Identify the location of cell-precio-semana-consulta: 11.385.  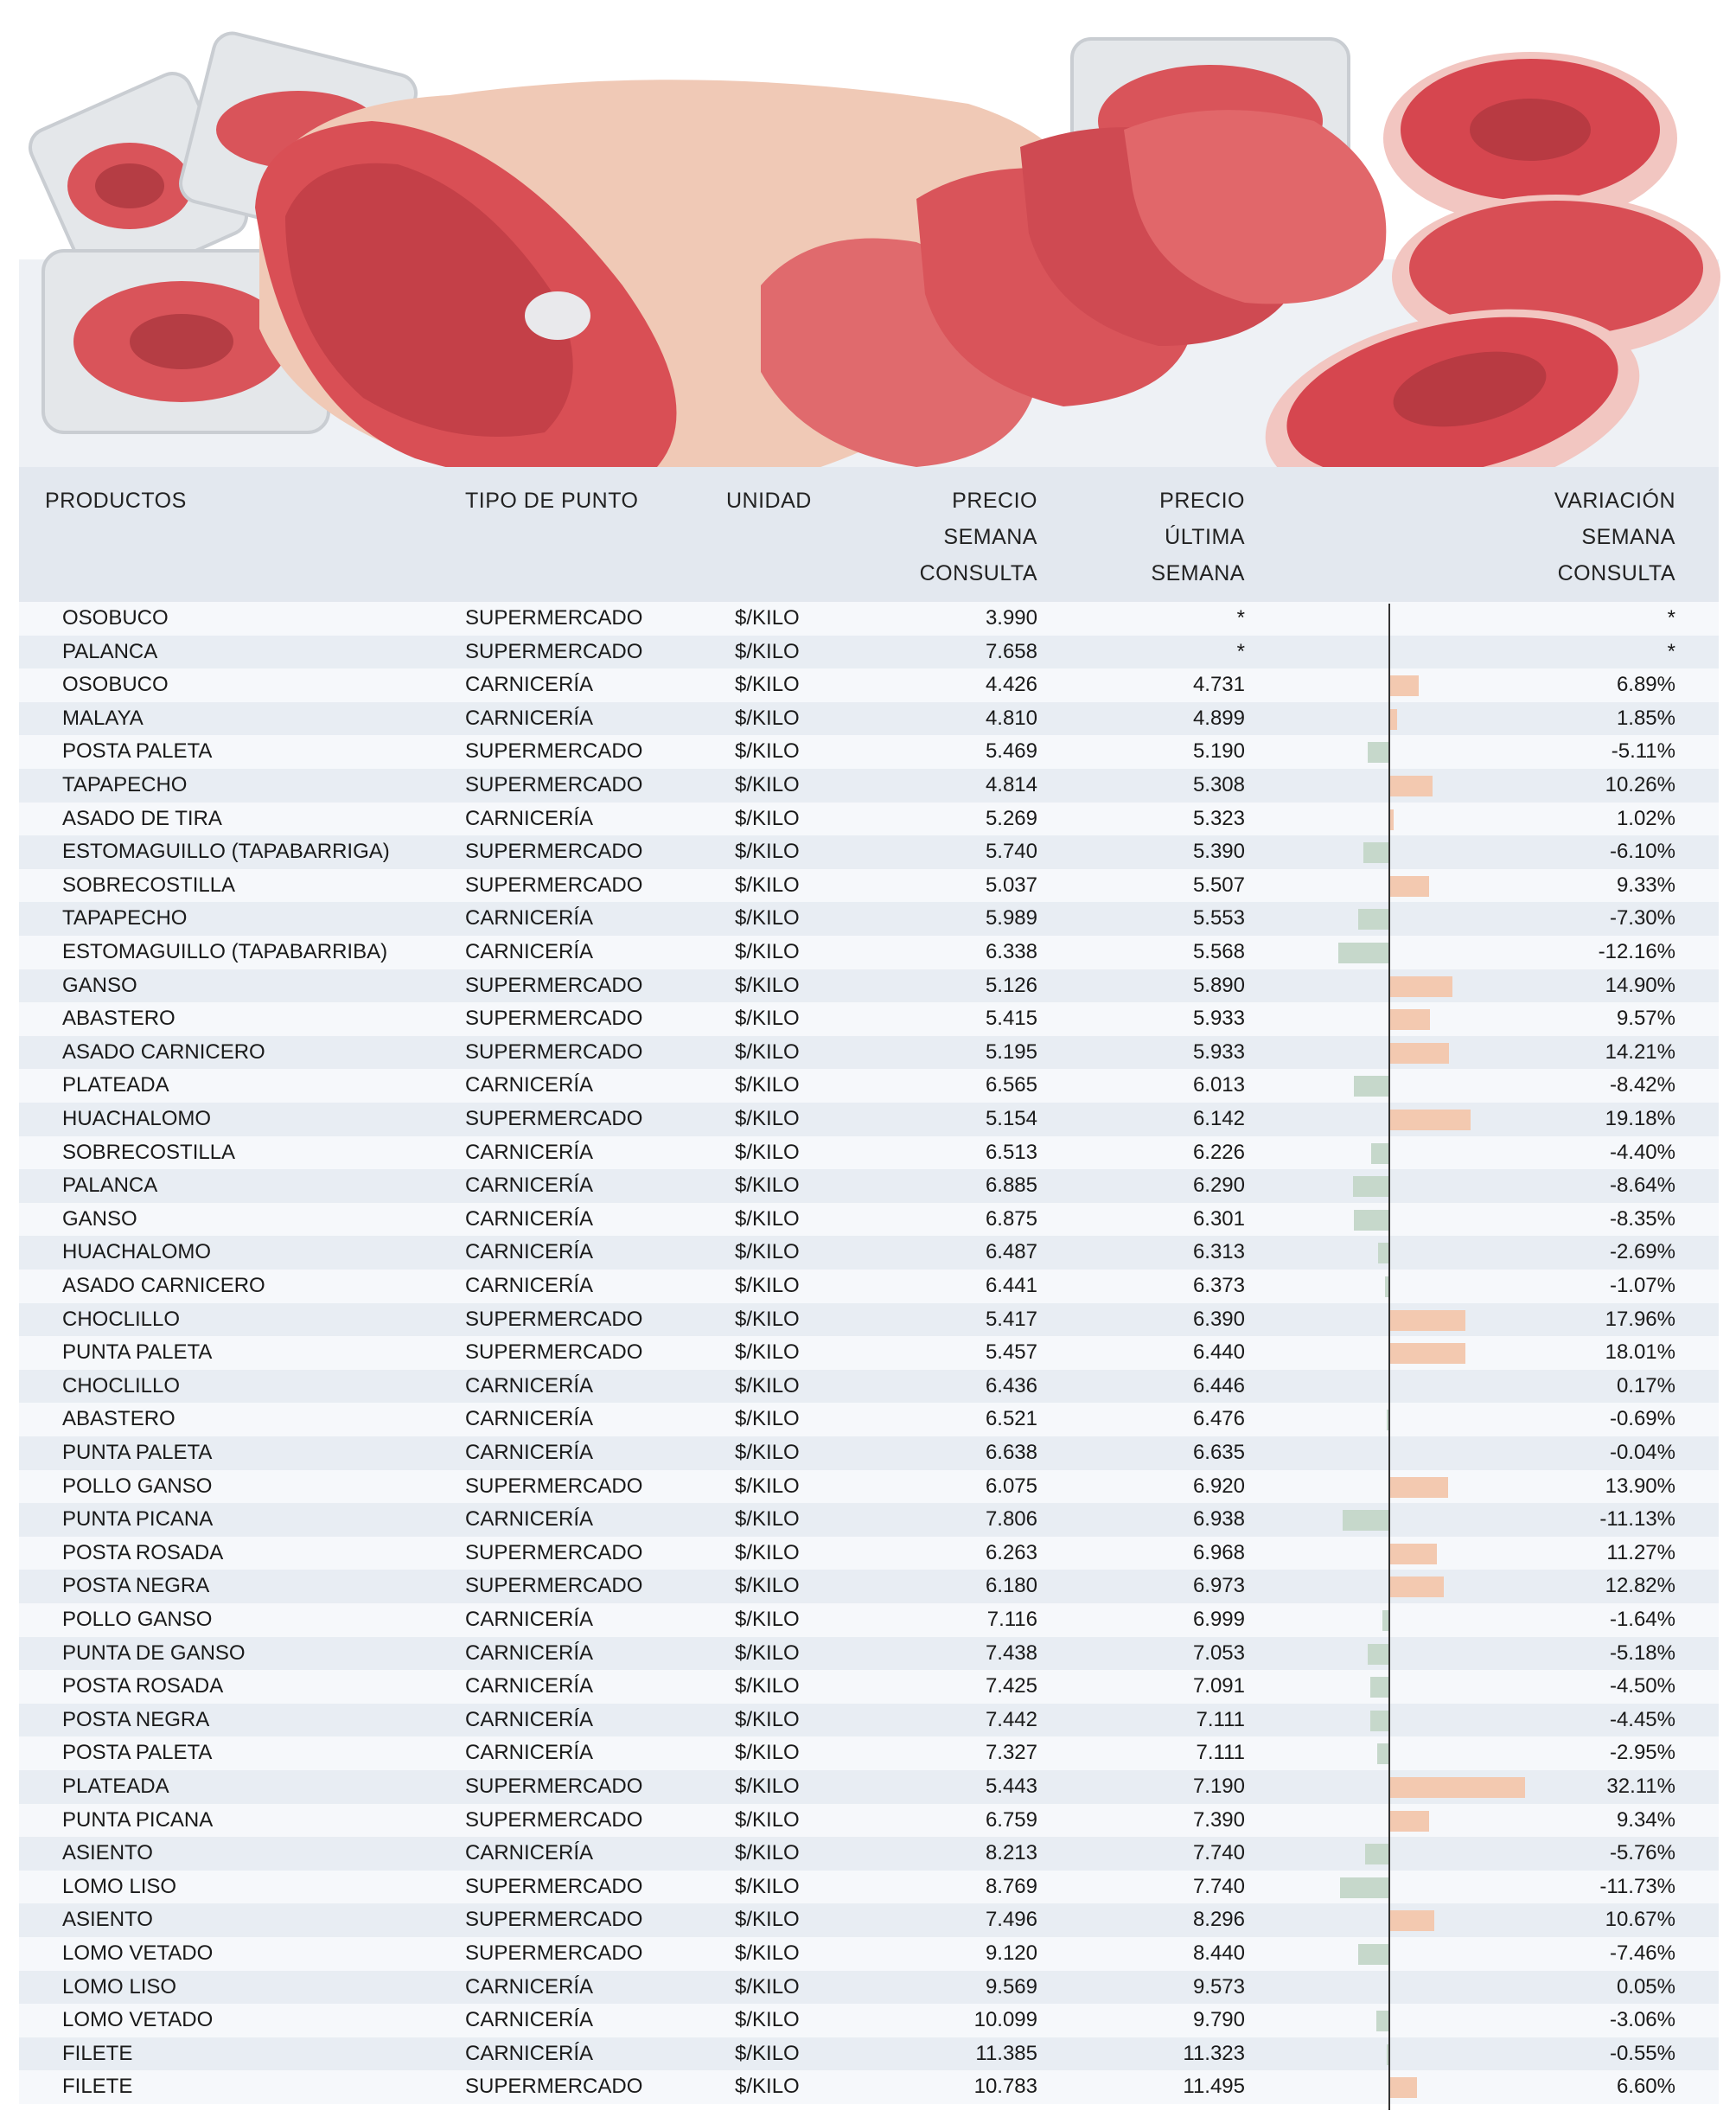
(1006, 2053).